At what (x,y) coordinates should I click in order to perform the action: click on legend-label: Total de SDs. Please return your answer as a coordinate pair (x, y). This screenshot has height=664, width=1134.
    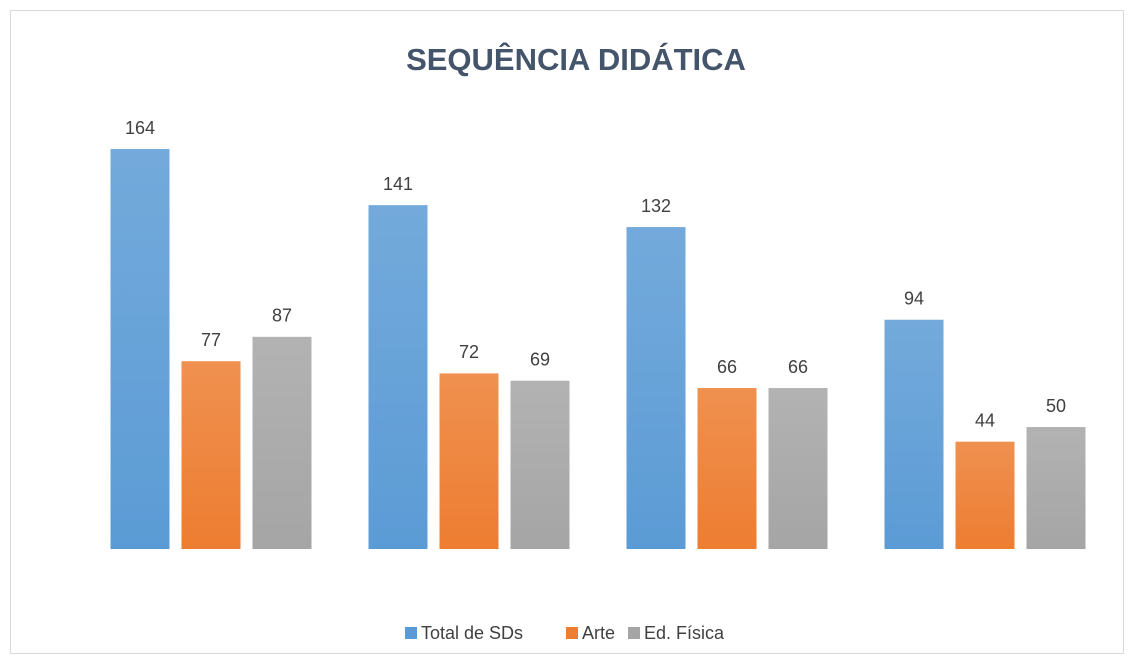
    Looking at the image, I should click on (472, 633).